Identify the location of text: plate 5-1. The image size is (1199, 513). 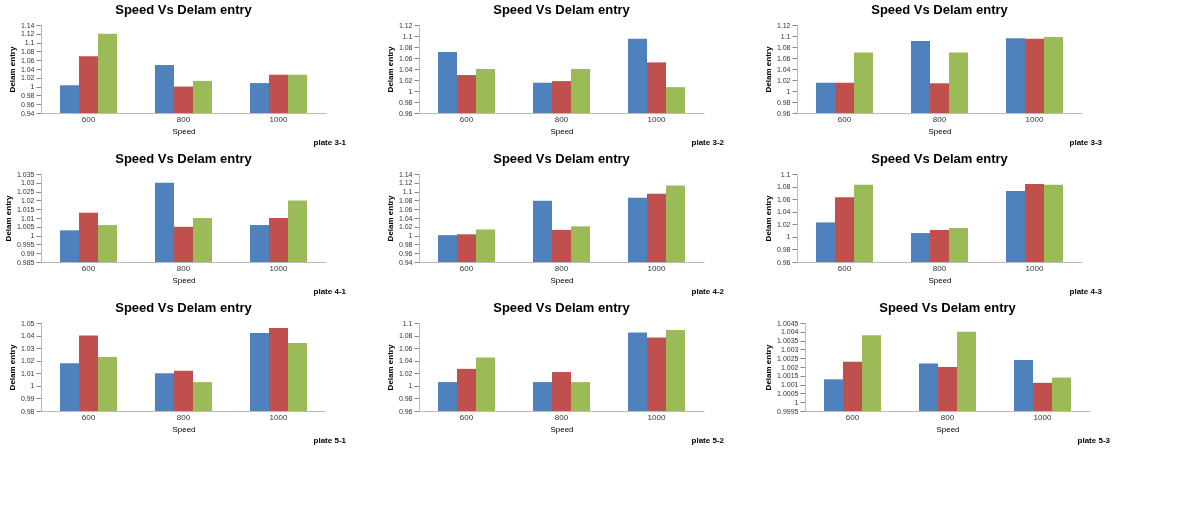
(330, 440).